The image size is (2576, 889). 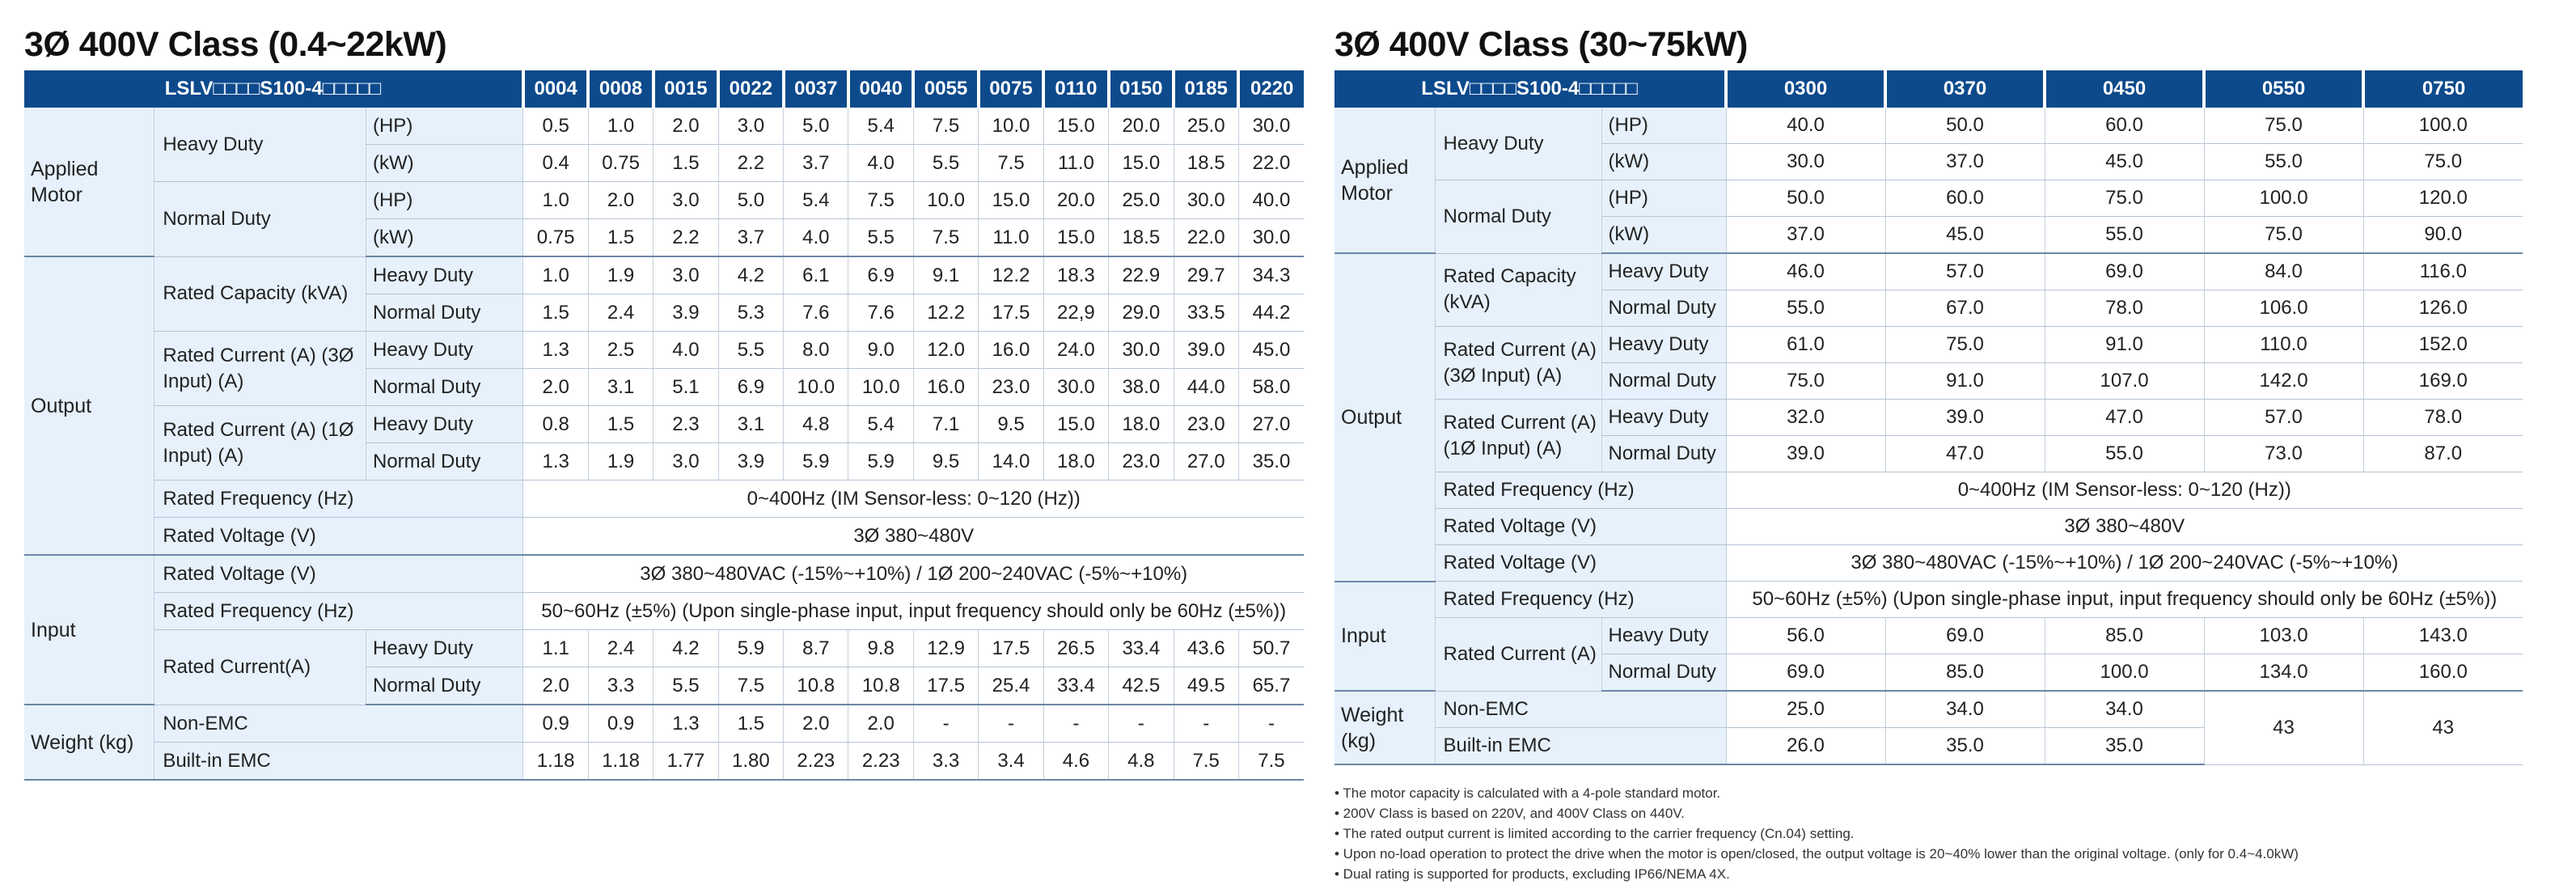 What do you see at coordinates (1929, 453) in the screenshot?
I see `spec-row: Normal Duty 39.0 47.0 55.0 73.0 87.0` at bounding box center [1929, 453].